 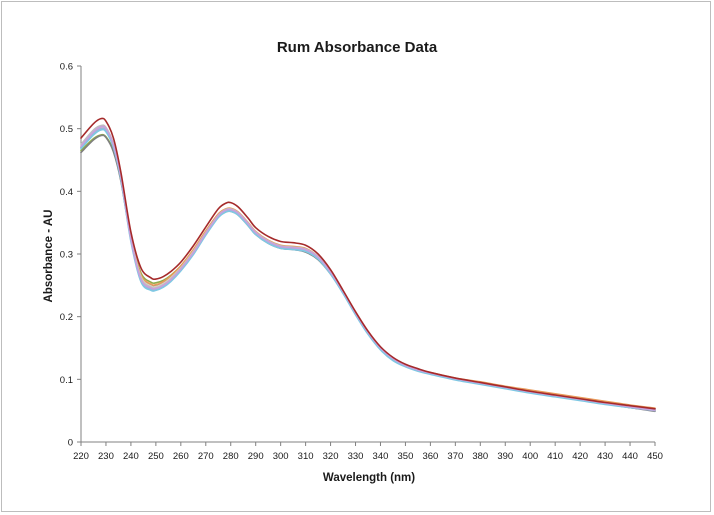 I want to click on x-tick-label: 360, so click(x=430, y=456).